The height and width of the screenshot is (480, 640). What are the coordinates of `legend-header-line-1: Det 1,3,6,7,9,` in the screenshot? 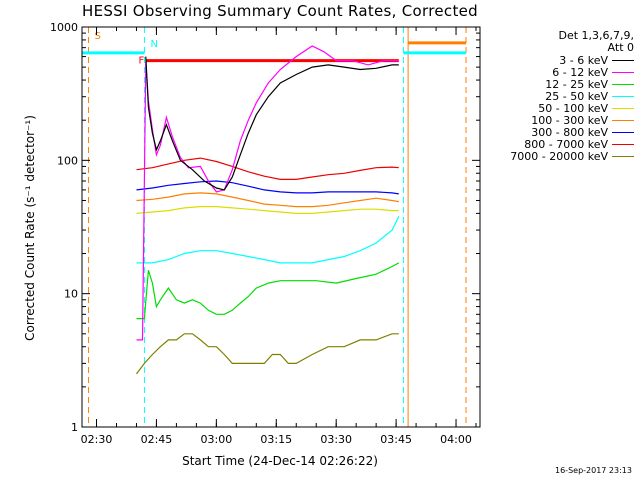 It's located at (596, 35).